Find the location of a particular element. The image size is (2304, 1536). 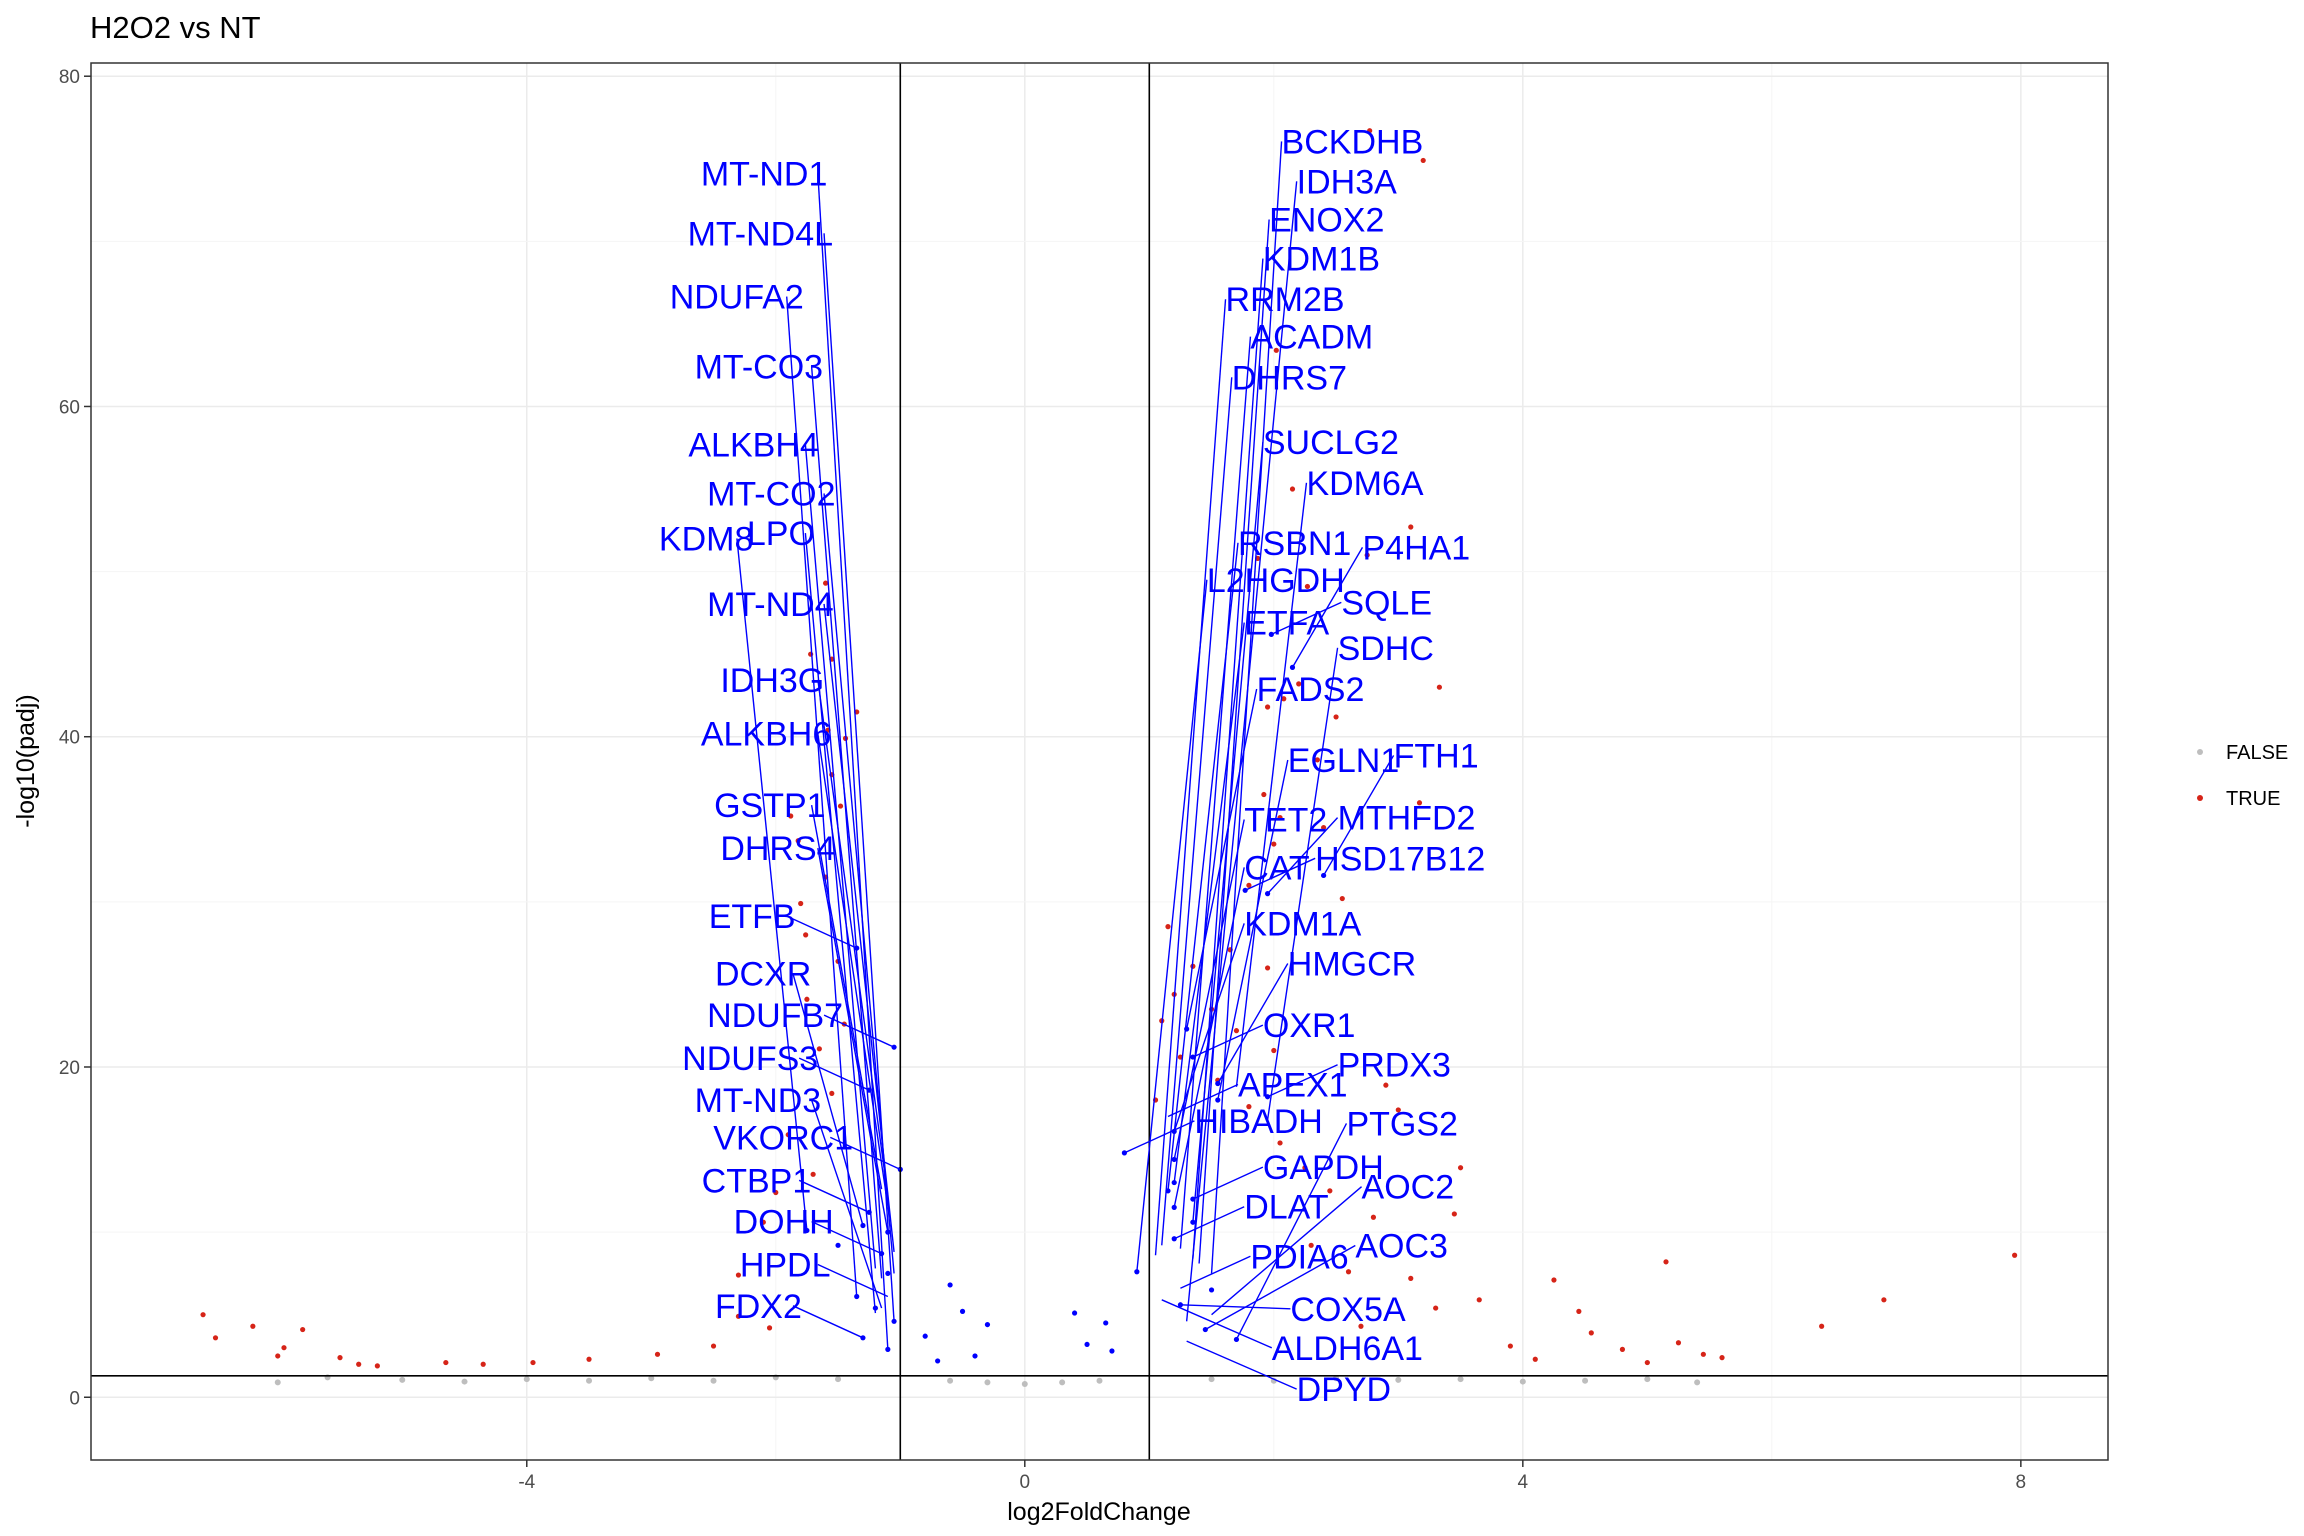

gene-label: PRDX3 is located at coordinates (1394, 1066).